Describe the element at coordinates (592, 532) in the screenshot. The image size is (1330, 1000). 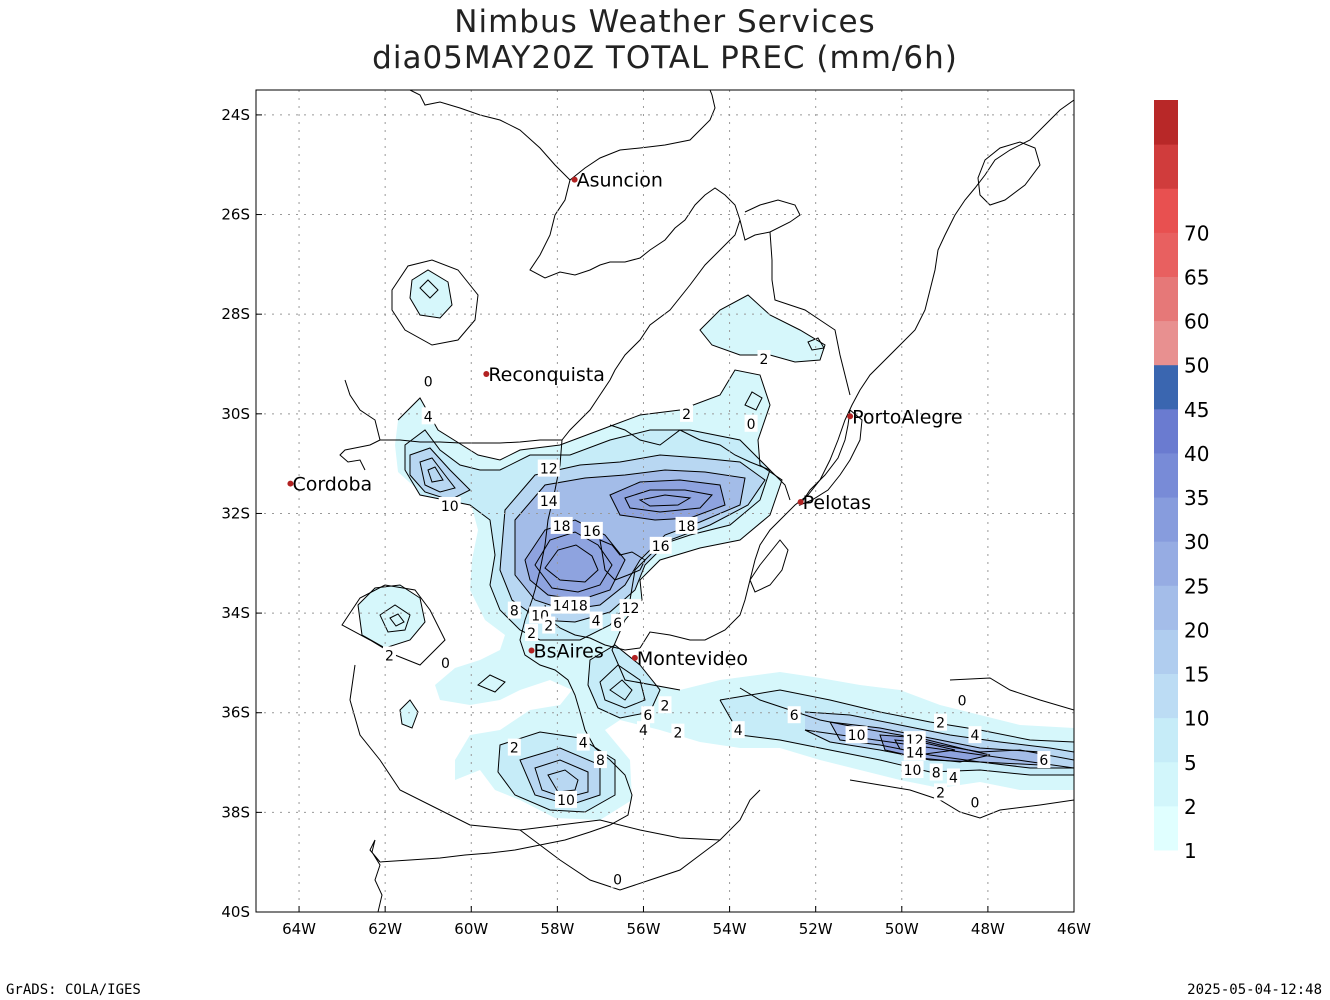
I see `contour-label: 16` at that location.